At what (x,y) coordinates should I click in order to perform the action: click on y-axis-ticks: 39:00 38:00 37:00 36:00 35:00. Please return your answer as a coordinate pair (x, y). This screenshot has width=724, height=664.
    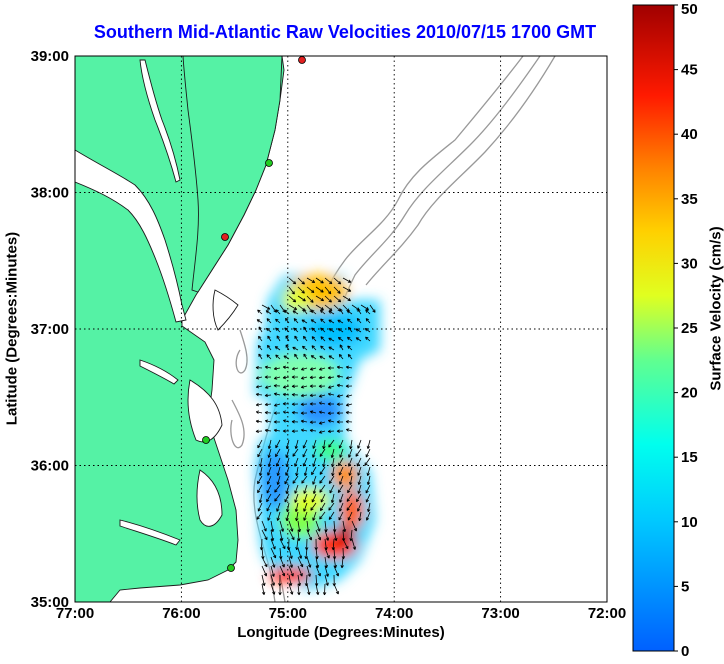
    Looking at the image, I should click on (50, 329).